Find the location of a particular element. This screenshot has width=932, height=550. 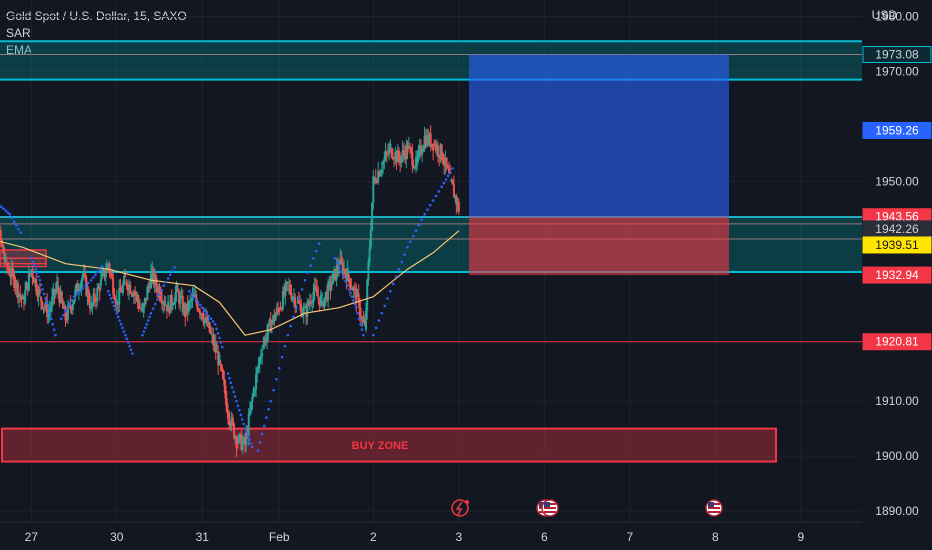

price-tick-label: 1980.00 is located at coordinates (897, 16).